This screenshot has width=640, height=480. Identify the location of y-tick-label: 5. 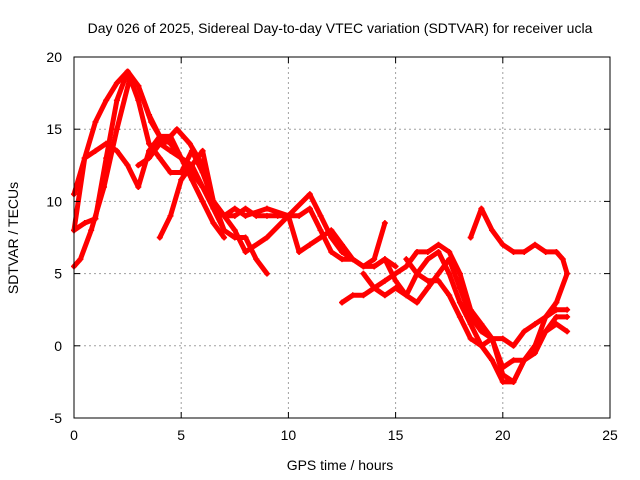
(58, 274).